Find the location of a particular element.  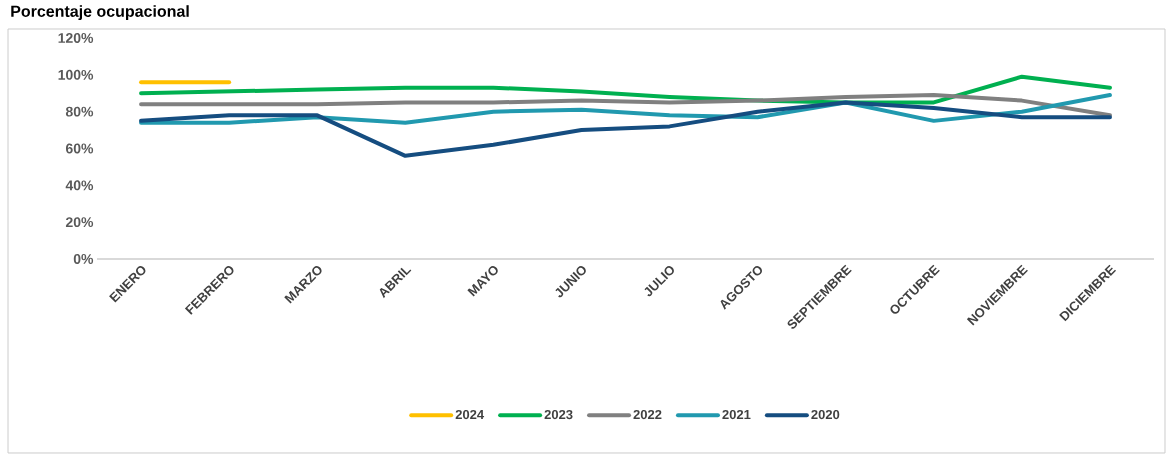

legend-label: 2020 is located at coordinates (825, 414).